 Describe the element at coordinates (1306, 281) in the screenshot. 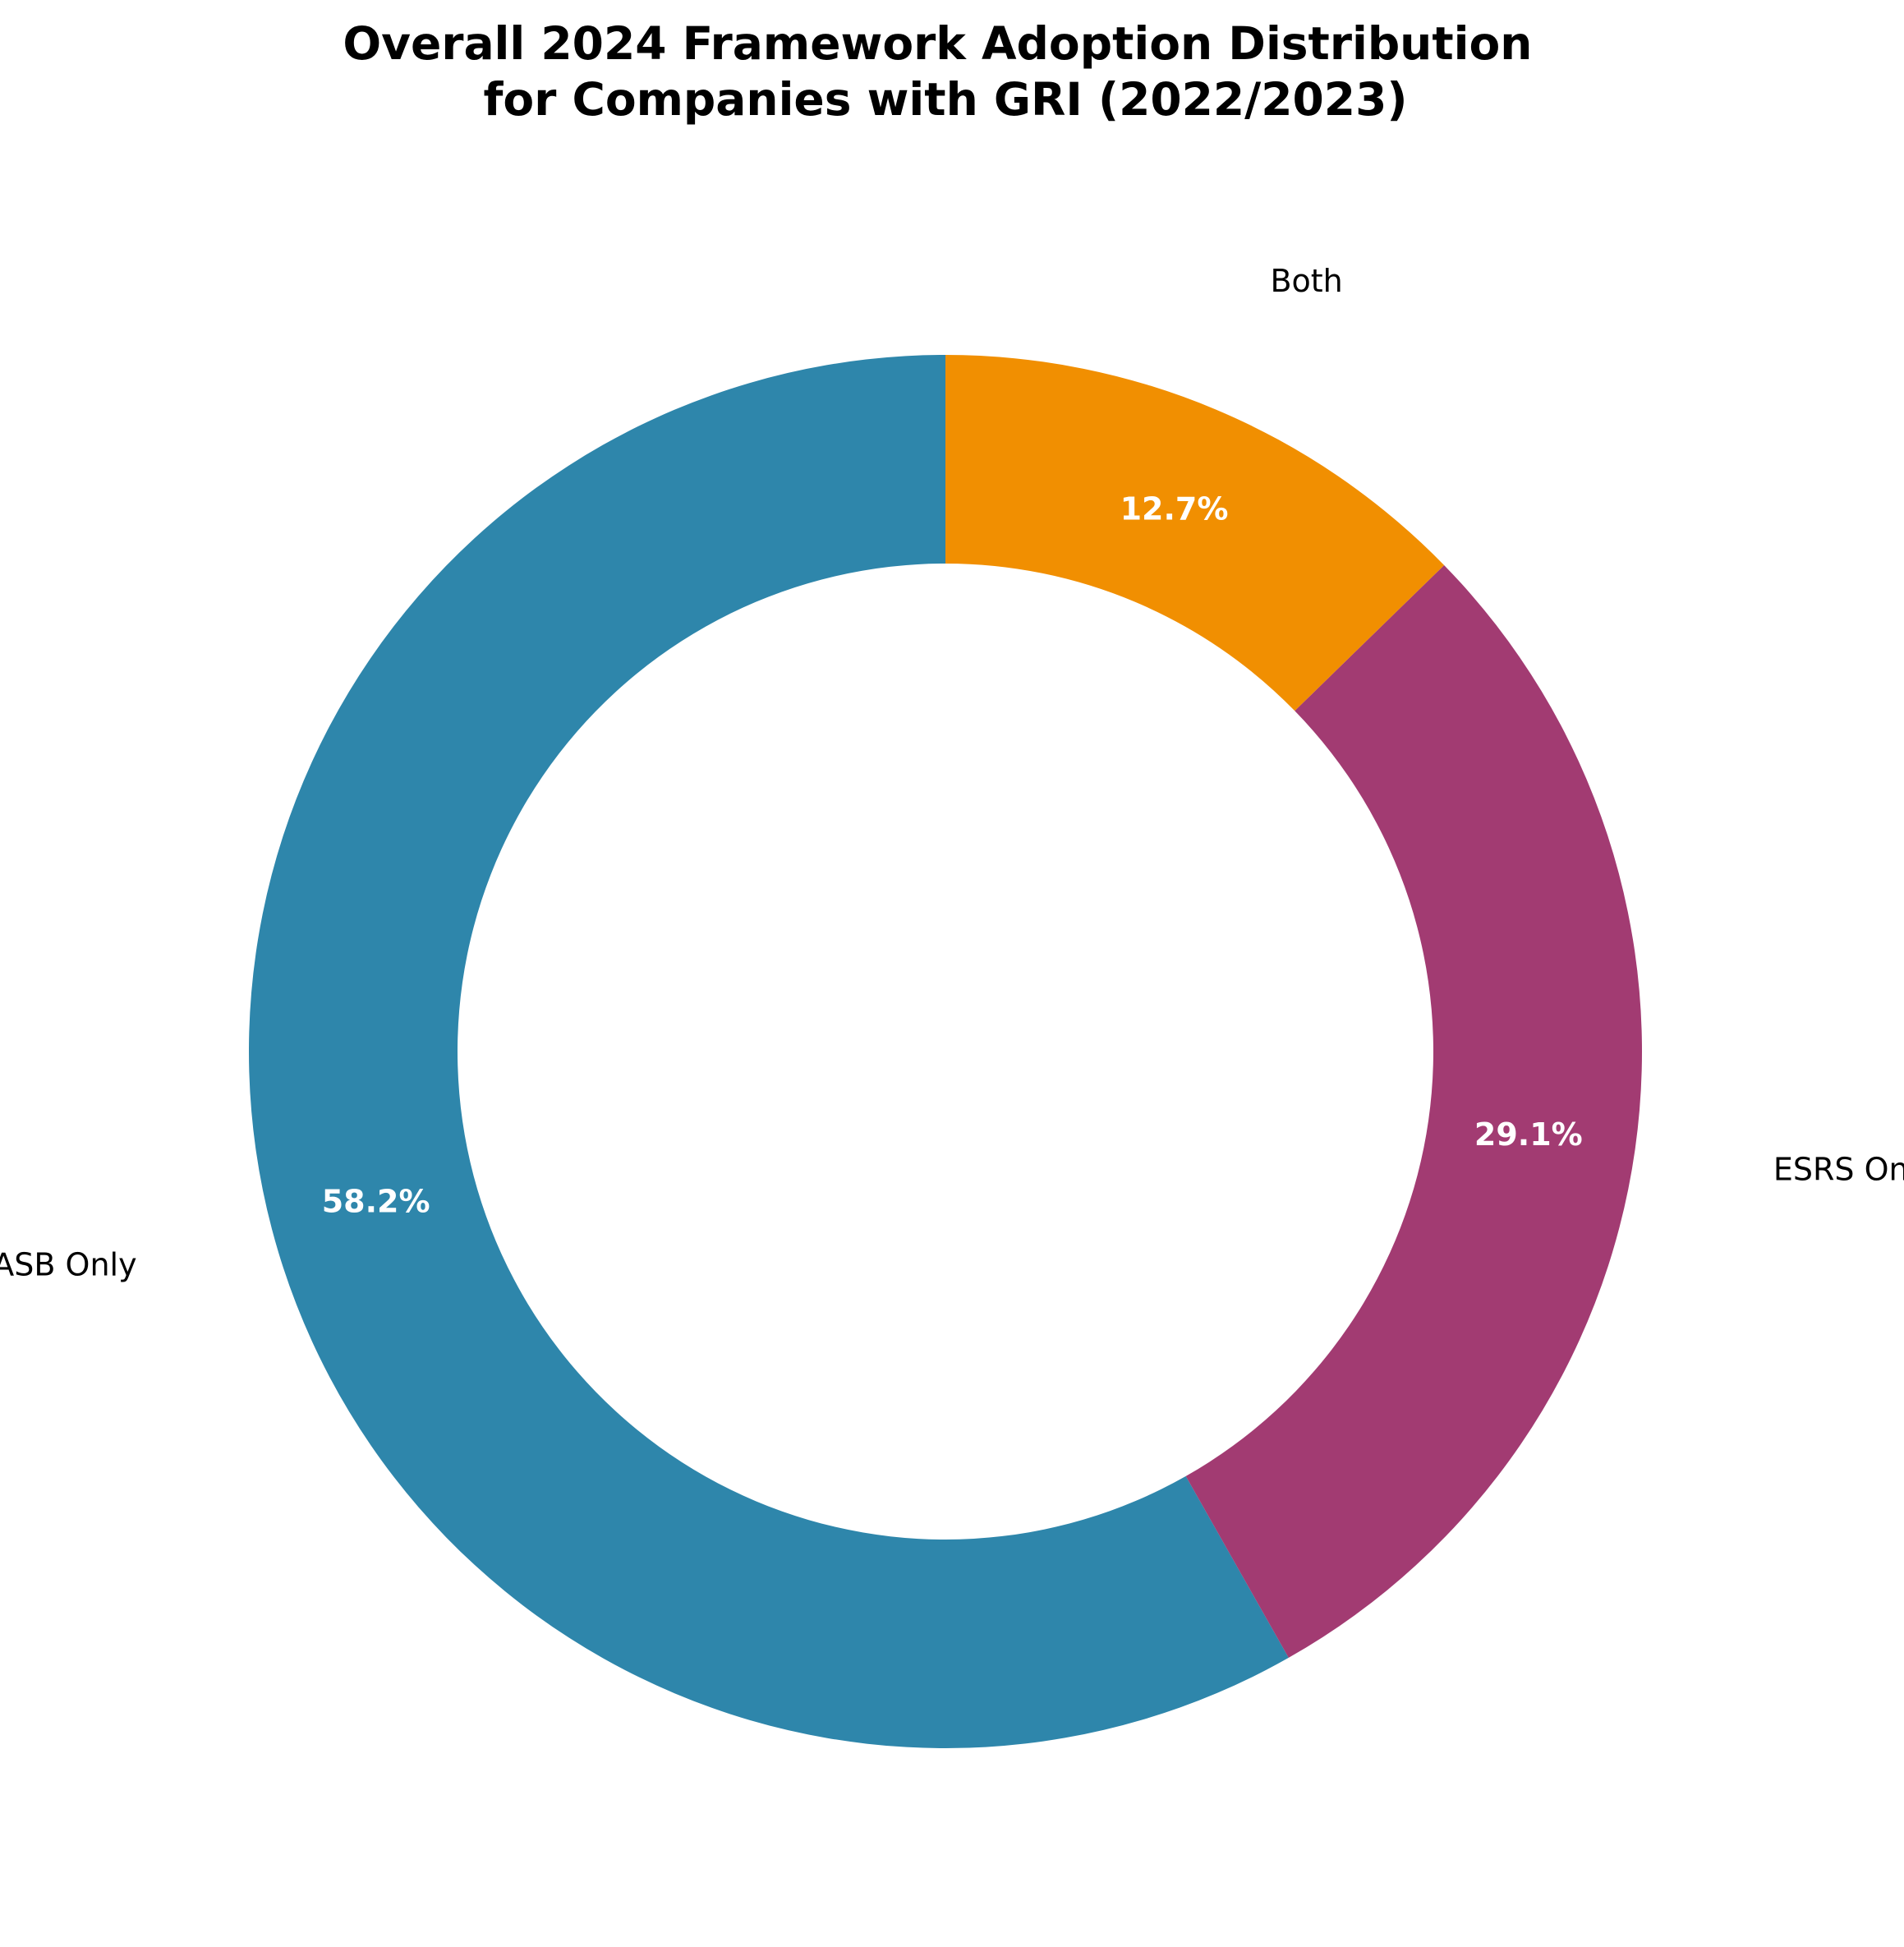

I see `category-label-both: Both` at that location.